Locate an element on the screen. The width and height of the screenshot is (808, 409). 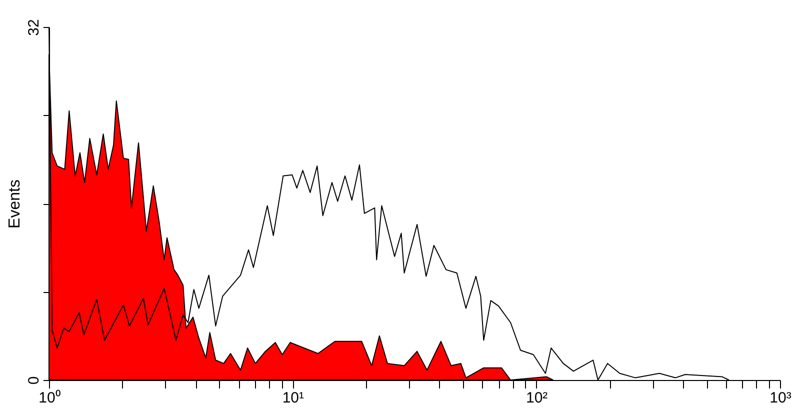
x-tick-label: 10⁰ is located at coordinates (49, 398).